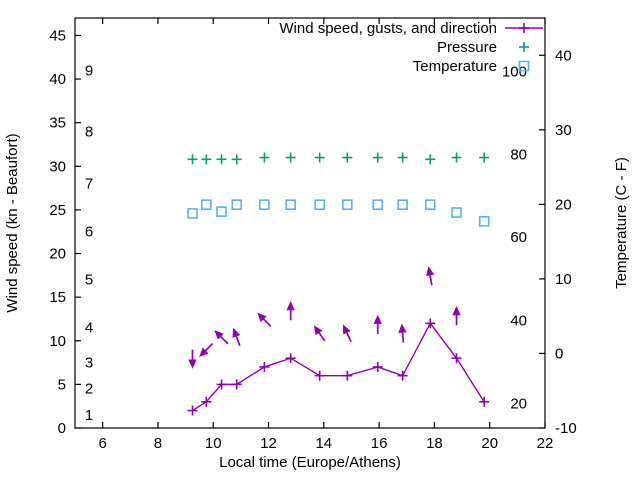  Describe the element at coordinates (57, 166) in the screenshot. I see `y-tick-label: 30` at that location.